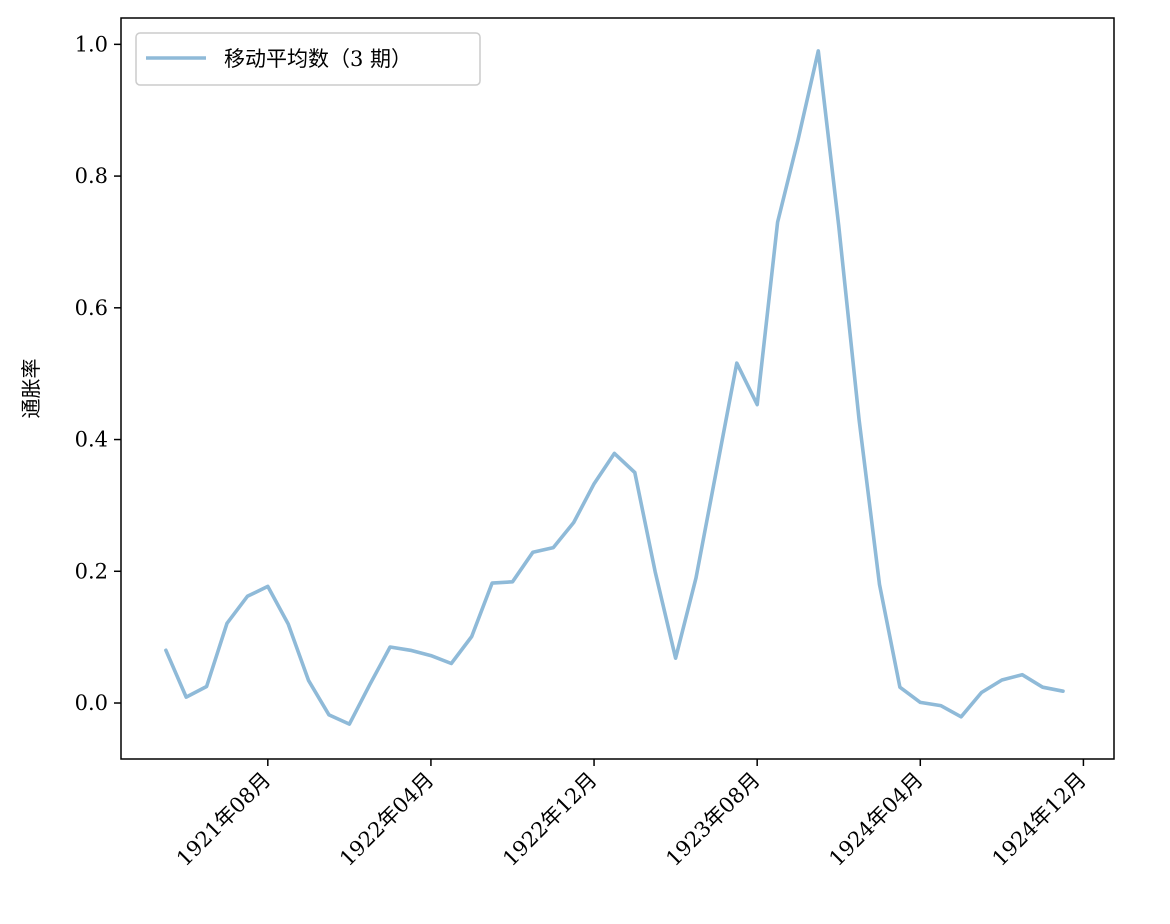 The width and height of the screenshot is (1170, 924). Describe the element at coordinates (712, 819) in the screenshot. I see `x-tick-label: 1923年08月` at that location.